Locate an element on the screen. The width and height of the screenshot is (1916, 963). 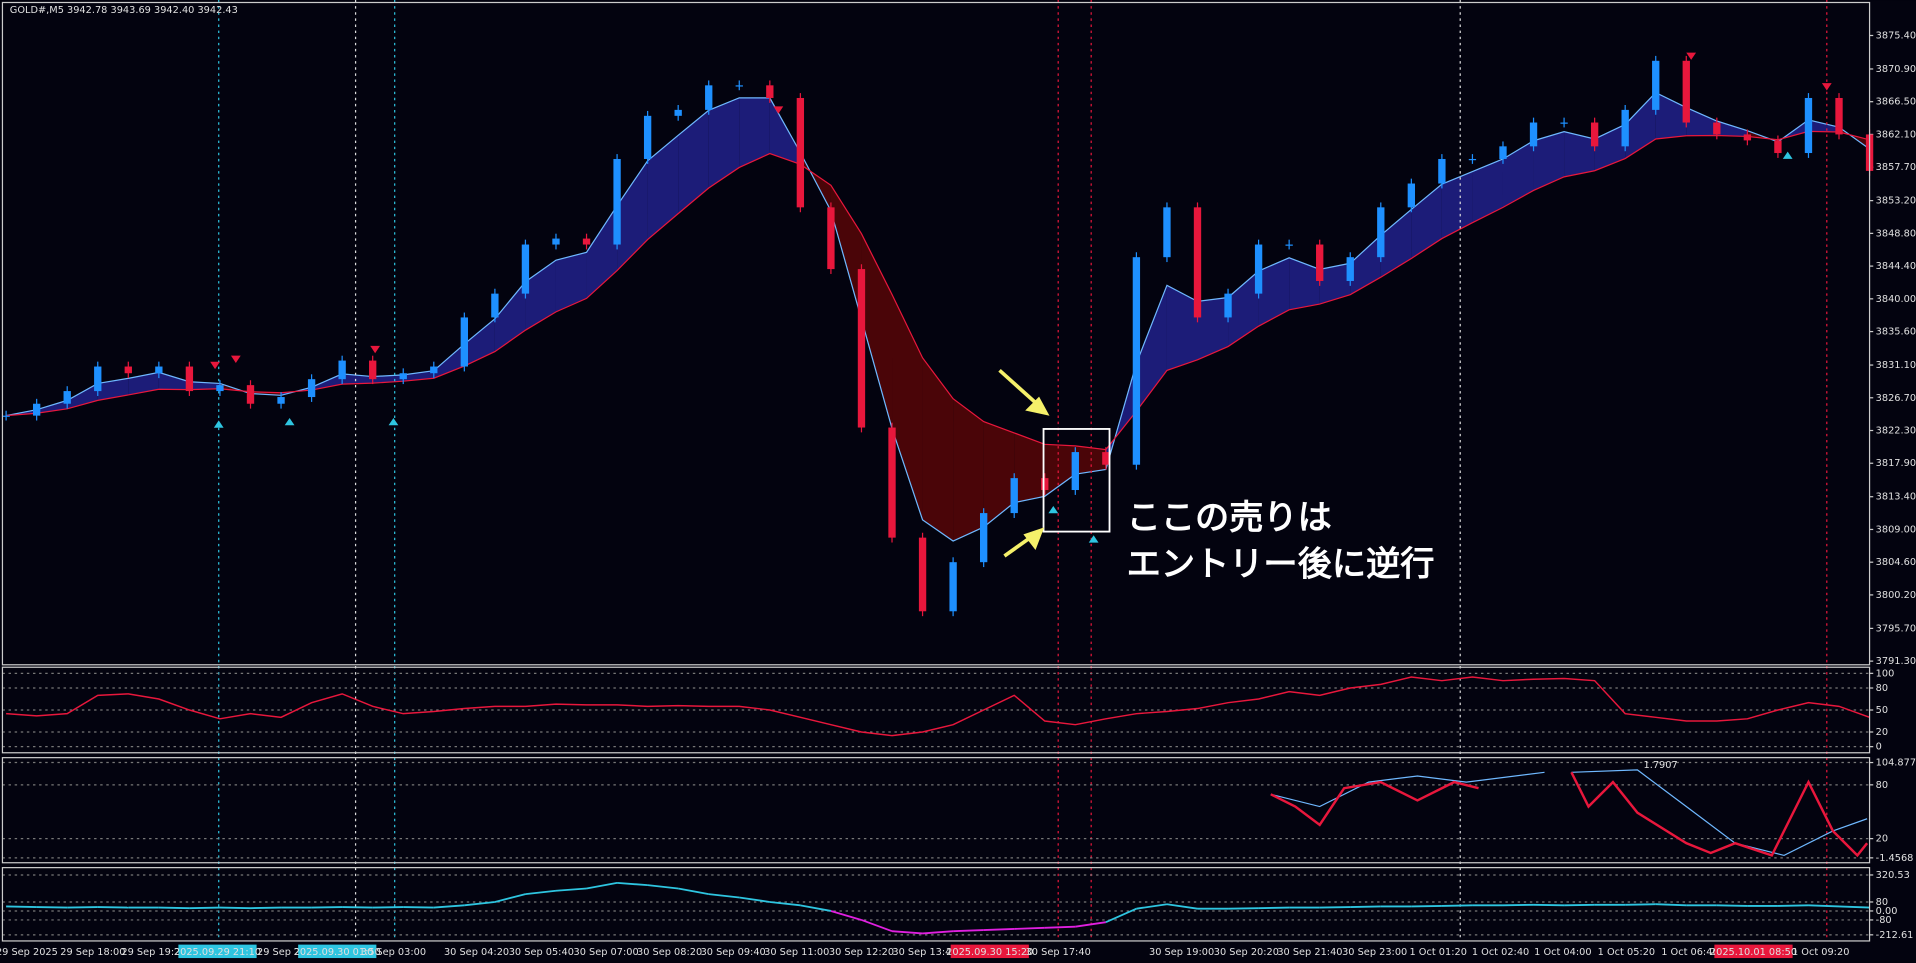
time-label: 1 Oct 04:00 is located at coordinates (1562, 952).